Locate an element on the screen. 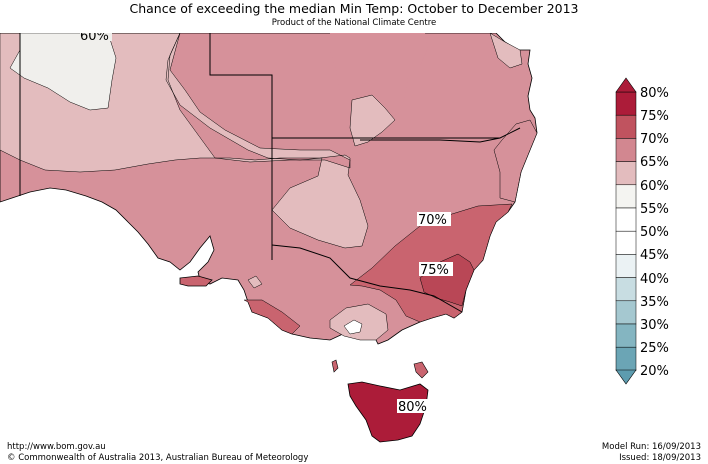 Image resolution: width=708 pixels, height=464 pixels. chart-subtitle: Product of the National Climate Centre is located at coordinates (354, 23).